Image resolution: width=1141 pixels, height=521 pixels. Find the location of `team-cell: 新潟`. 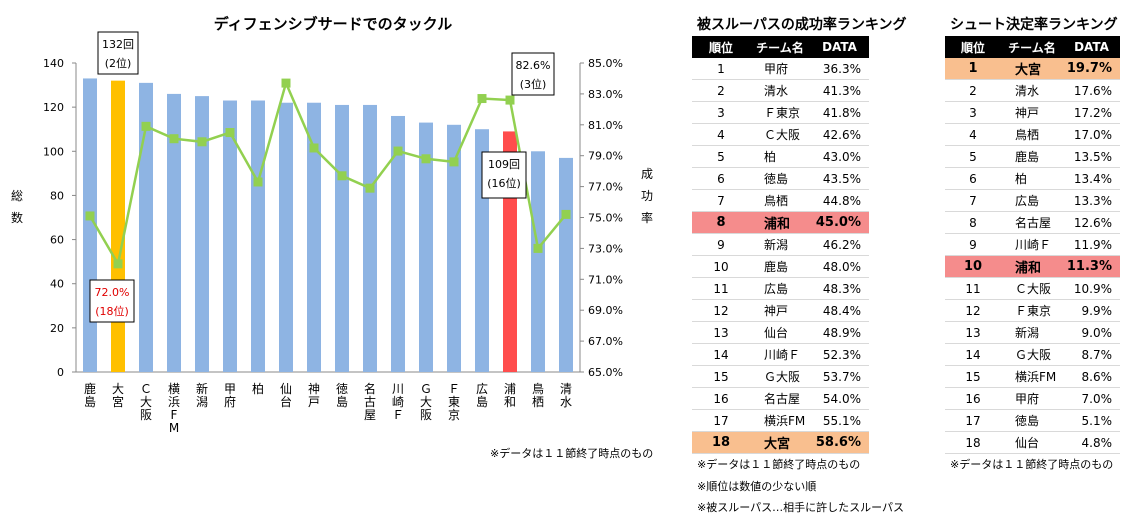

team-cell: 新潟 is located at coordinates (1032, 332).